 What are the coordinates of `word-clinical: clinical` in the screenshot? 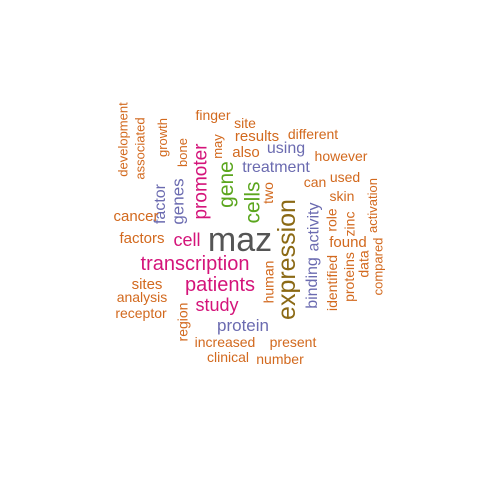 It's located at (227, 357).